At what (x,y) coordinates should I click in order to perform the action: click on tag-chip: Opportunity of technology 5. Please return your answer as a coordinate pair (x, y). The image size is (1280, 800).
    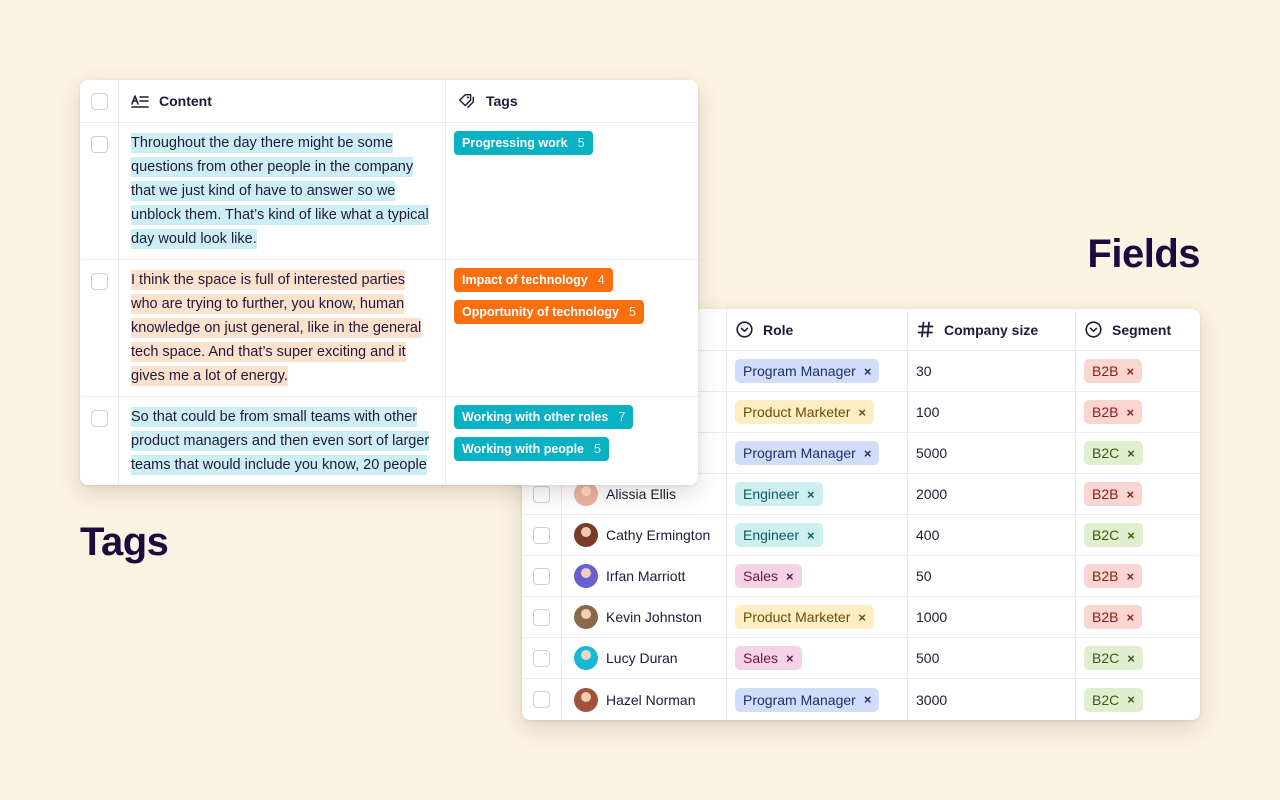
    Looking at the image, I should click on (549, 312).